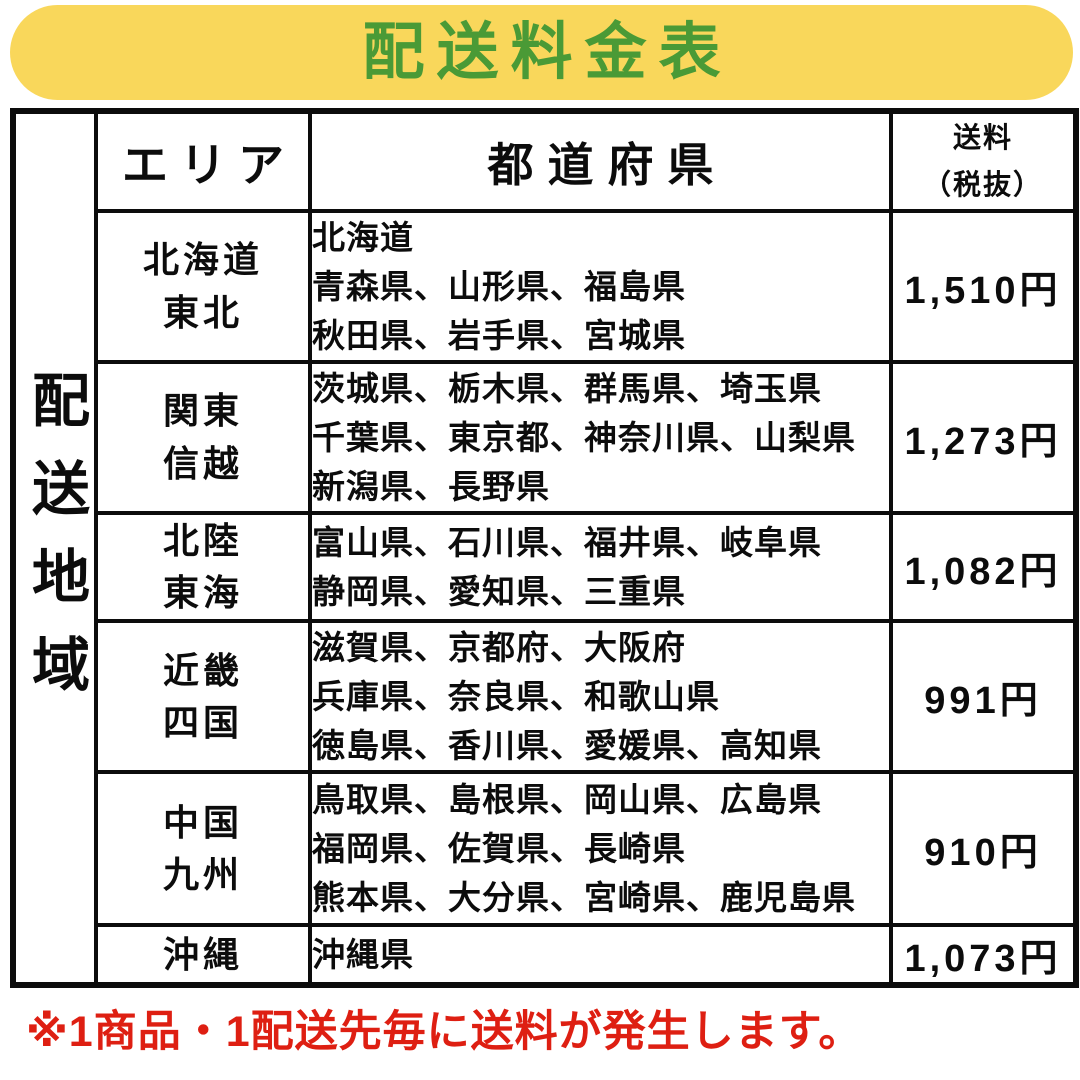 The width and height of the screenshot is (1080, 1080). I want to click on fee-value: 910円, so click(983, 853).